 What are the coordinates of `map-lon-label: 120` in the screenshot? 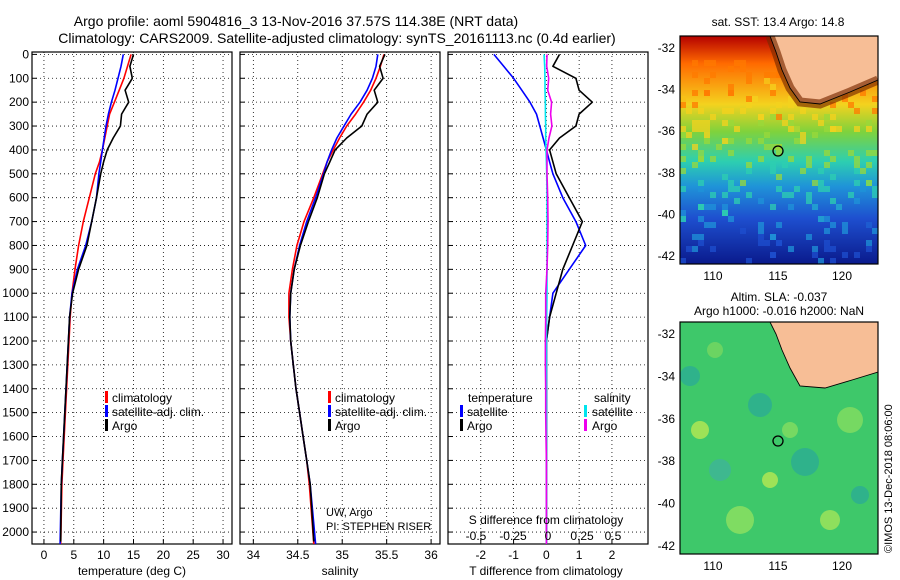 It's located at (842, 566).